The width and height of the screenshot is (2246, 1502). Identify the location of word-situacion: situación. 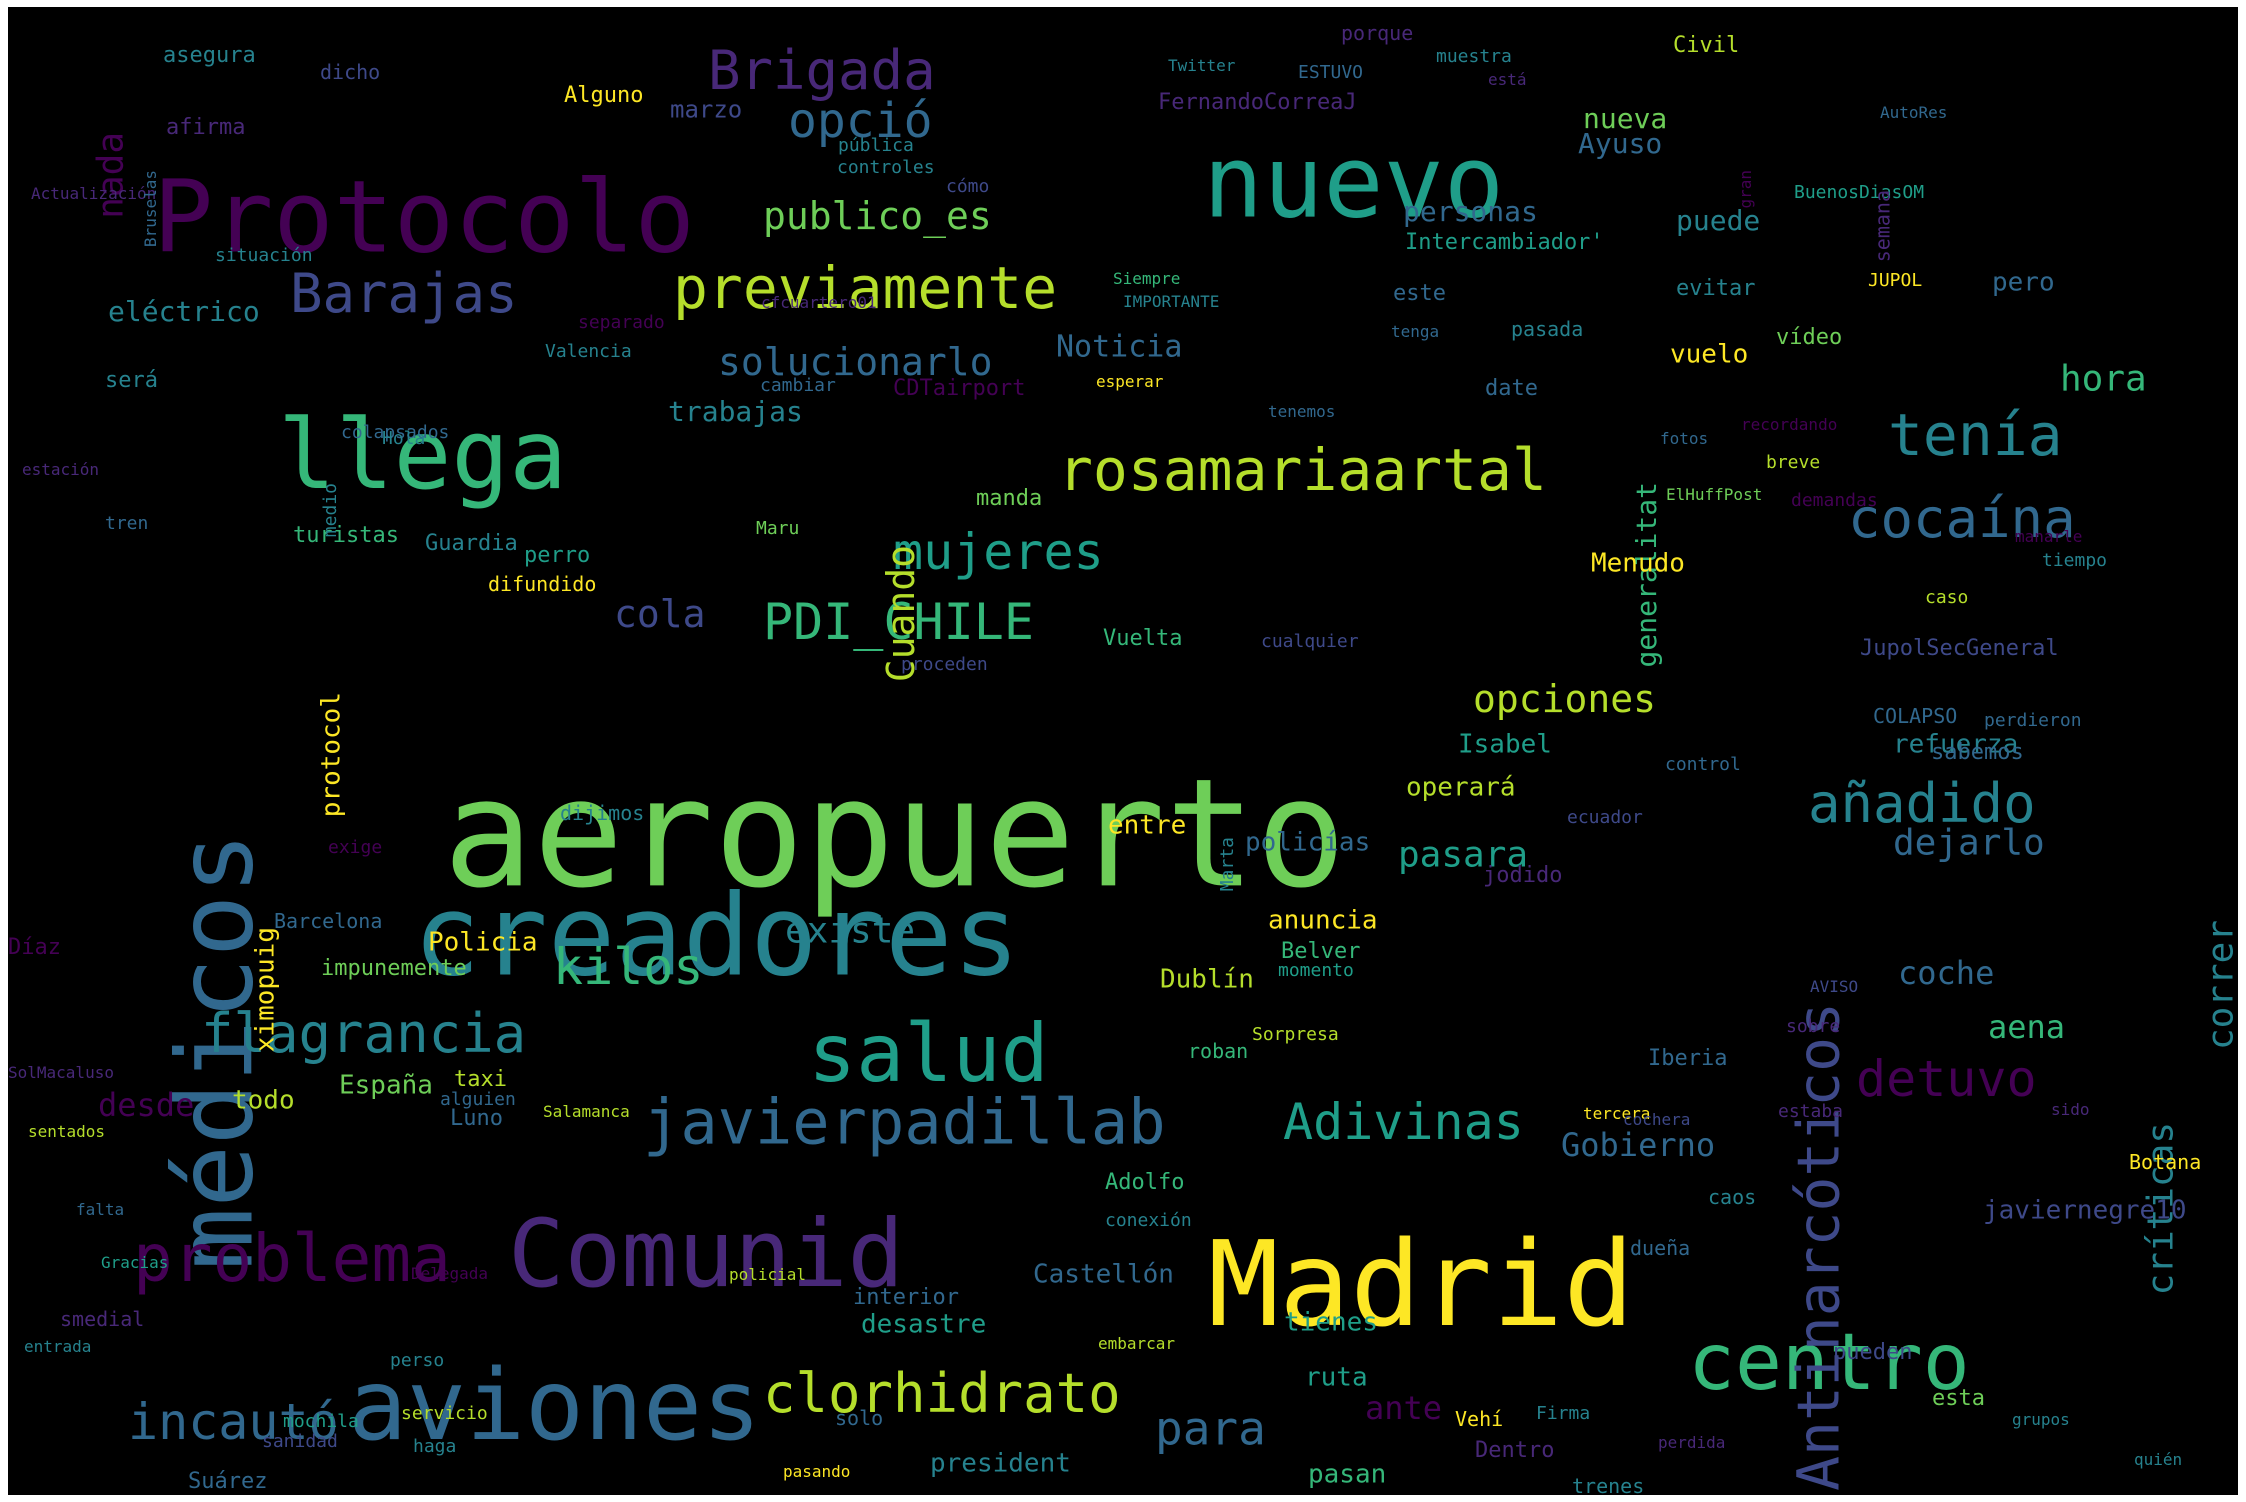
(264, 255).